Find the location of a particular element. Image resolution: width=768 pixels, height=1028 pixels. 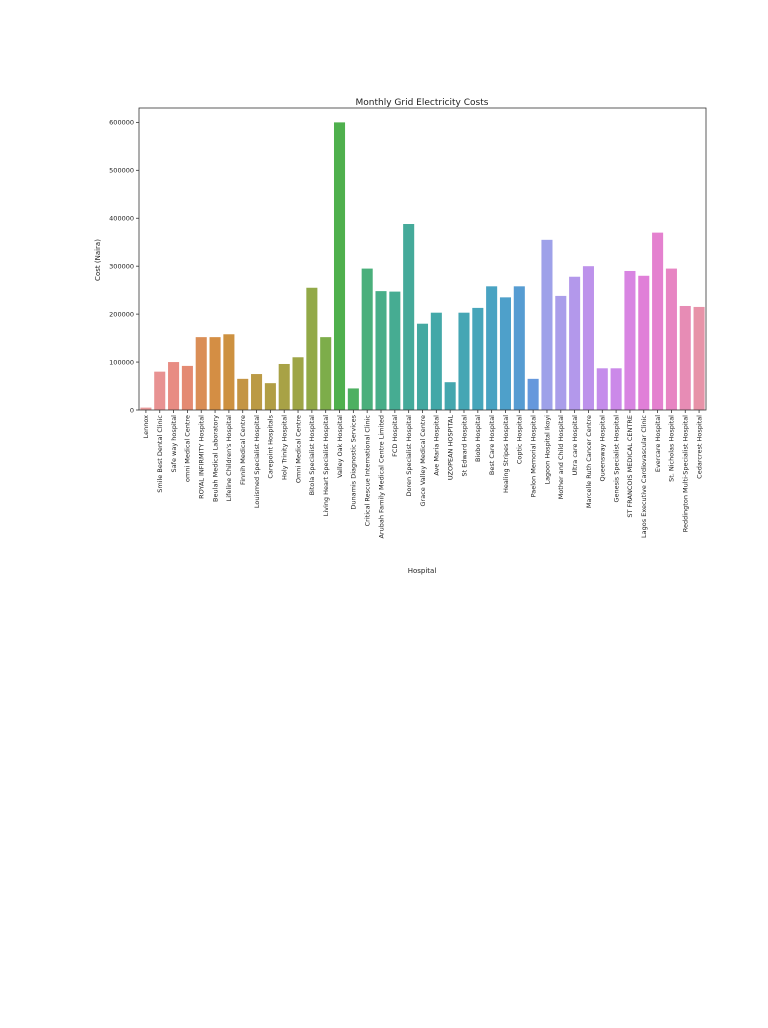

y-axis-label: Cost (Naira) is located at coordinates (98, 260).